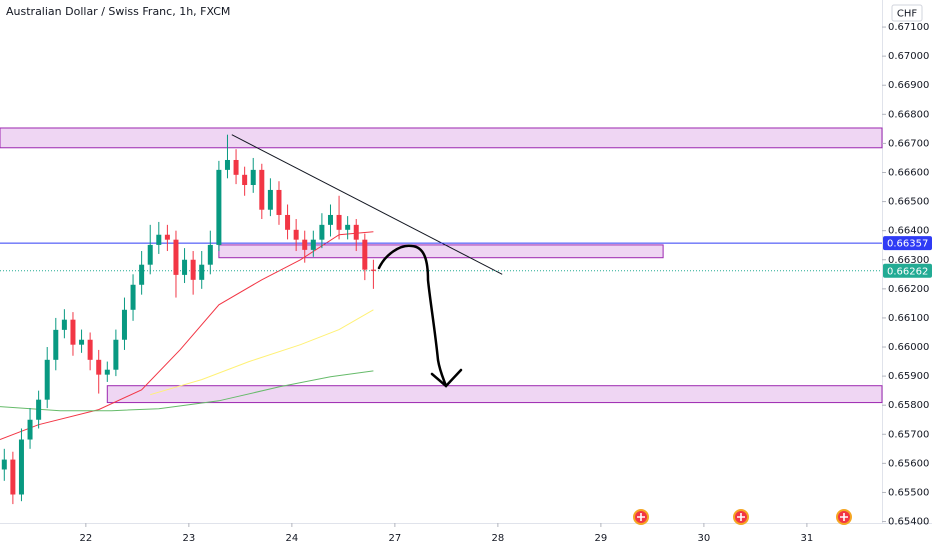  I want to click on x-tick-label: 30, so click(704, 538).